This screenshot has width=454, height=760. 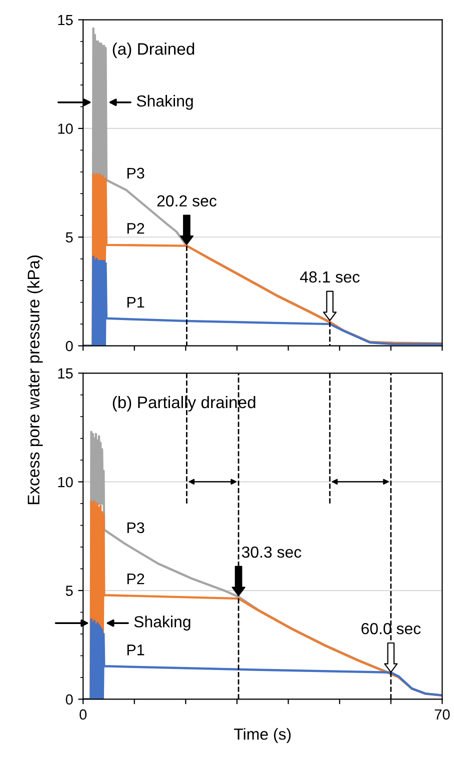 I want to click on y-axis-title: Excess pore water pressure (kPa), so click(x=35, y=380).